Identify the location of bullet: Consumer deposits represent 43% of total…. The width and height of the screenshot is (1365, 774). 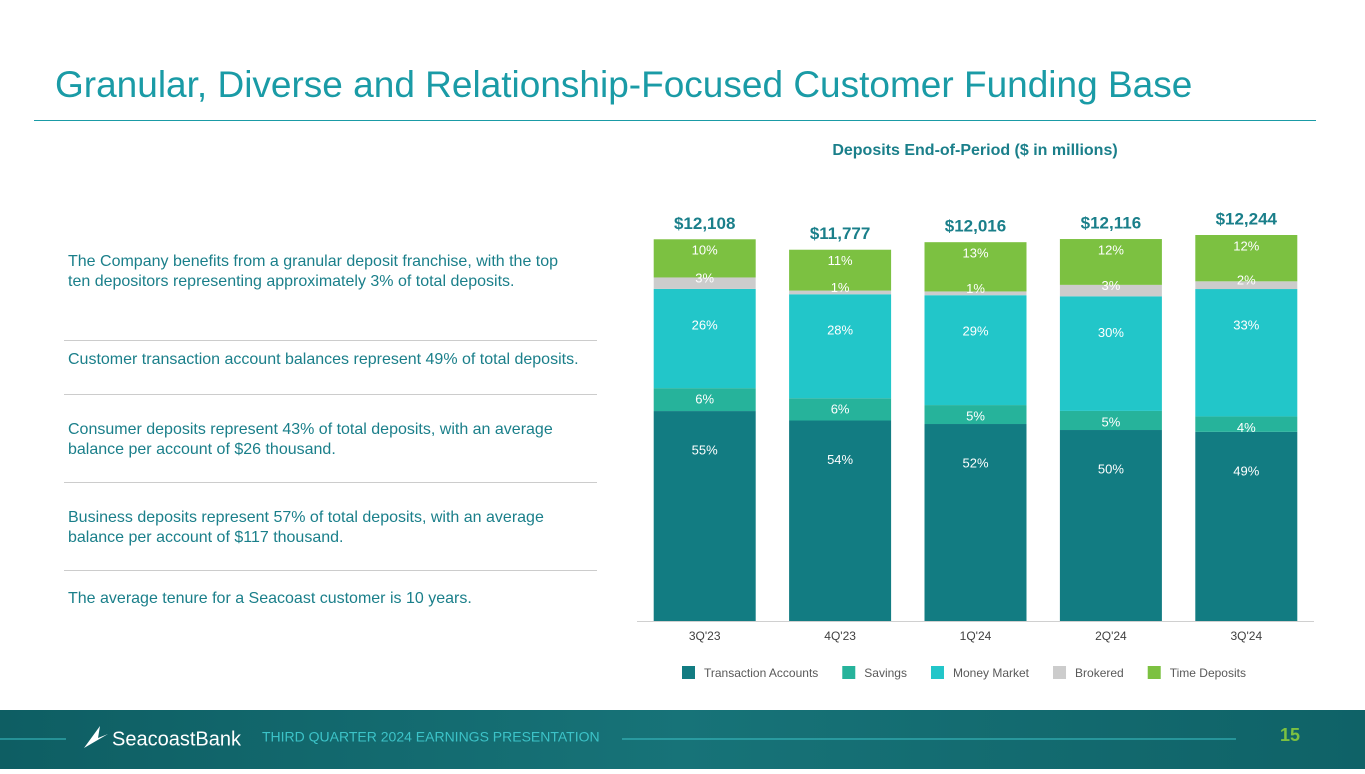
(310, 439).